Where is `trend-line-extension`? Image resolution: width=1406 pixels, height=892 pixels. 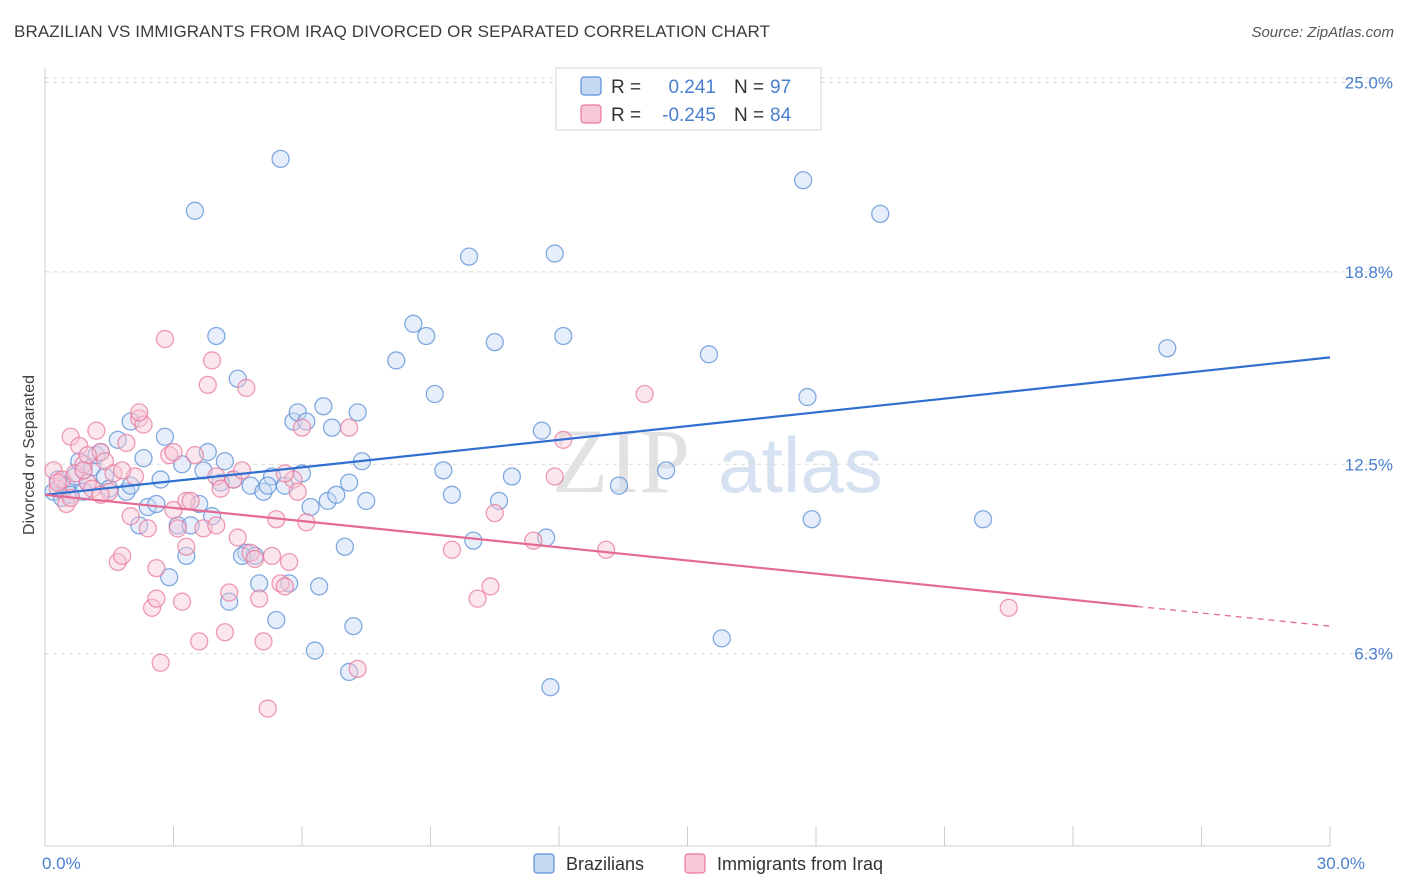
trend-line-extension is located at coordinates (1234, 616).